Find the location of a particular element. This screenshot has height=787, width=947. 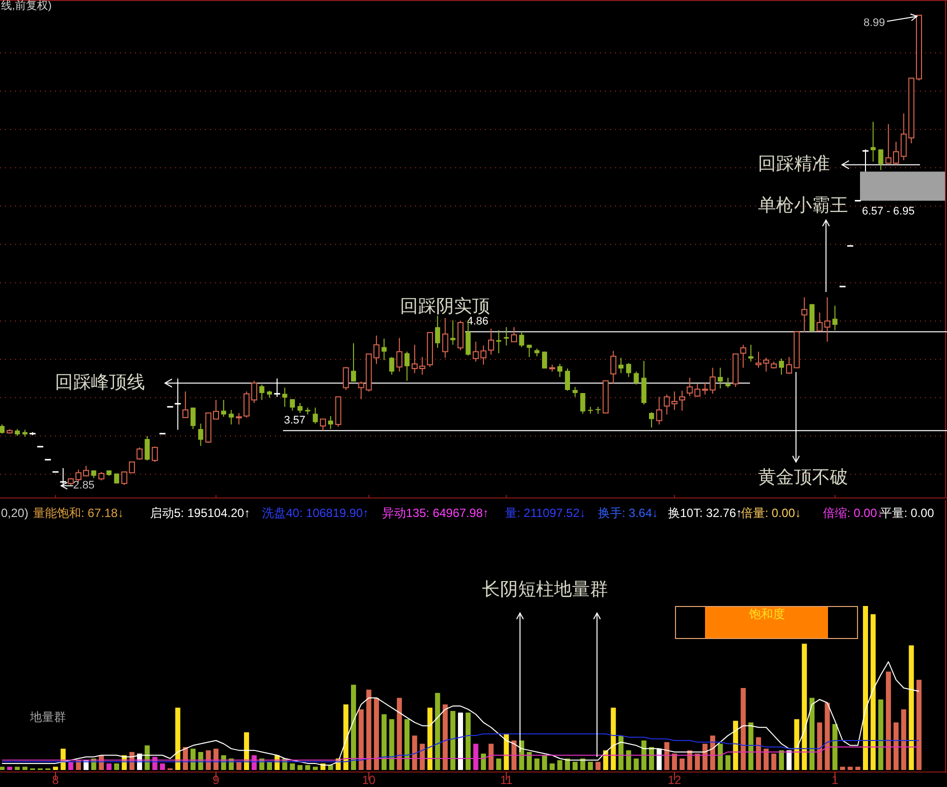

annotation: 地量群 is located at coordinates (47, 717).